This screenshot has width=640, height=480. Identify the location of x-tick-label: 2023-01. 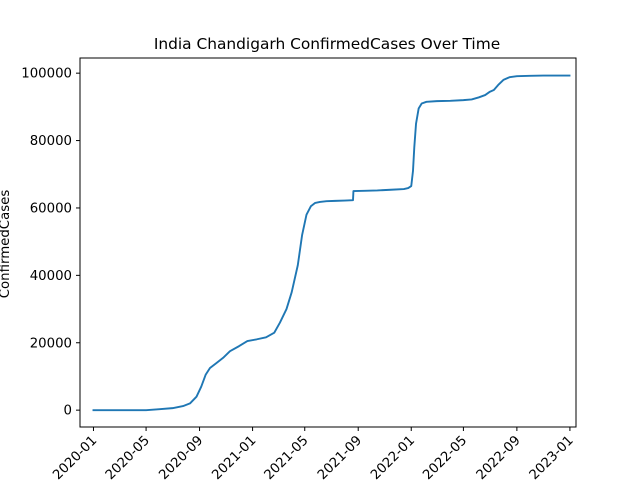
(552, 456).